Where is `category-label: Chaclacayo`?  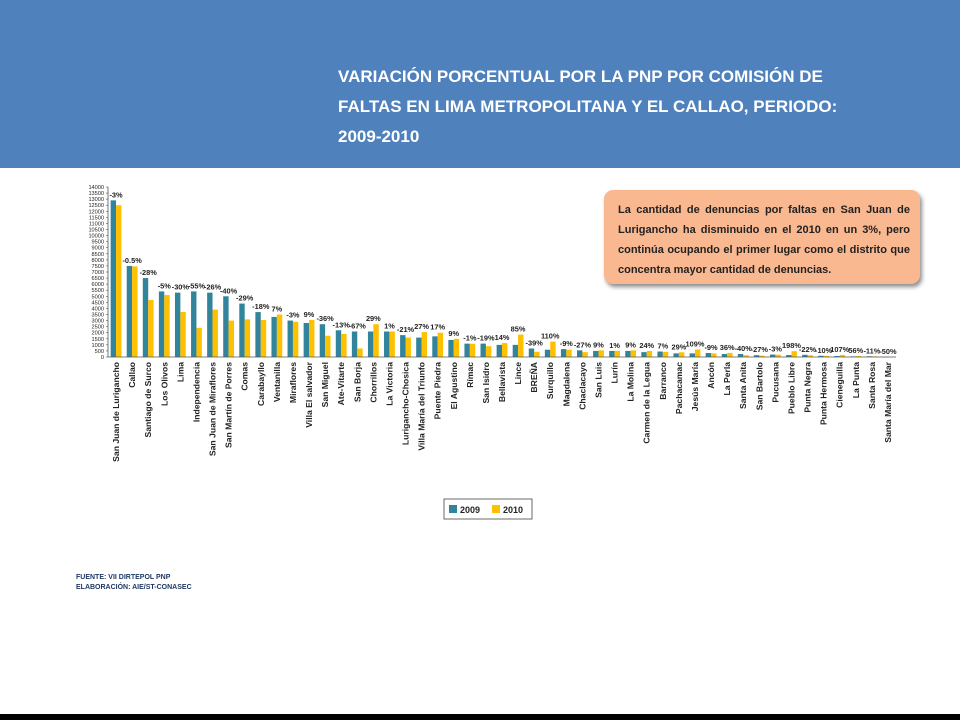 category-label: Chaclacayo is located at coordinates (582, 386).